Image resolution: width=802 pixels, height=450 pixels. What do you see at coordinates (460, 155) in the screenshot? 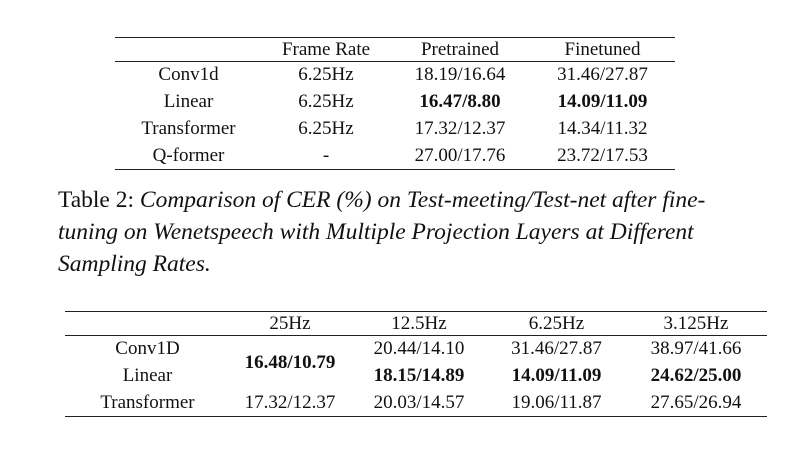
I see `table-cell: 27.00/17.76` at bounding box center [460, 155].